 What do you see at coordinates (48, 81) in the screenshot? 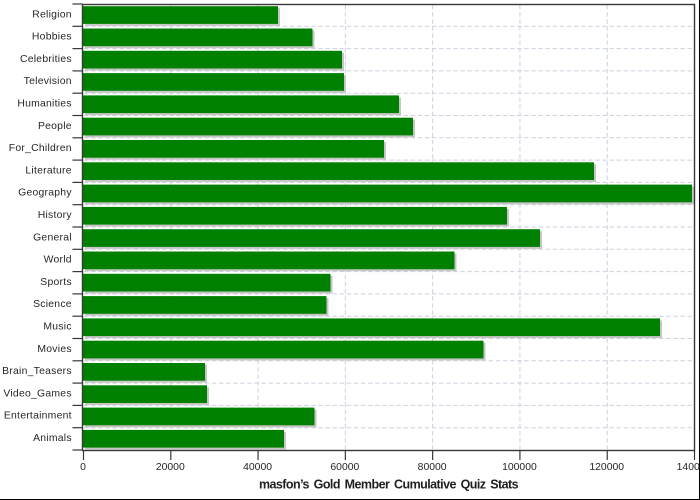
I see `svg-text: Television` at bounding box center [48, 81].